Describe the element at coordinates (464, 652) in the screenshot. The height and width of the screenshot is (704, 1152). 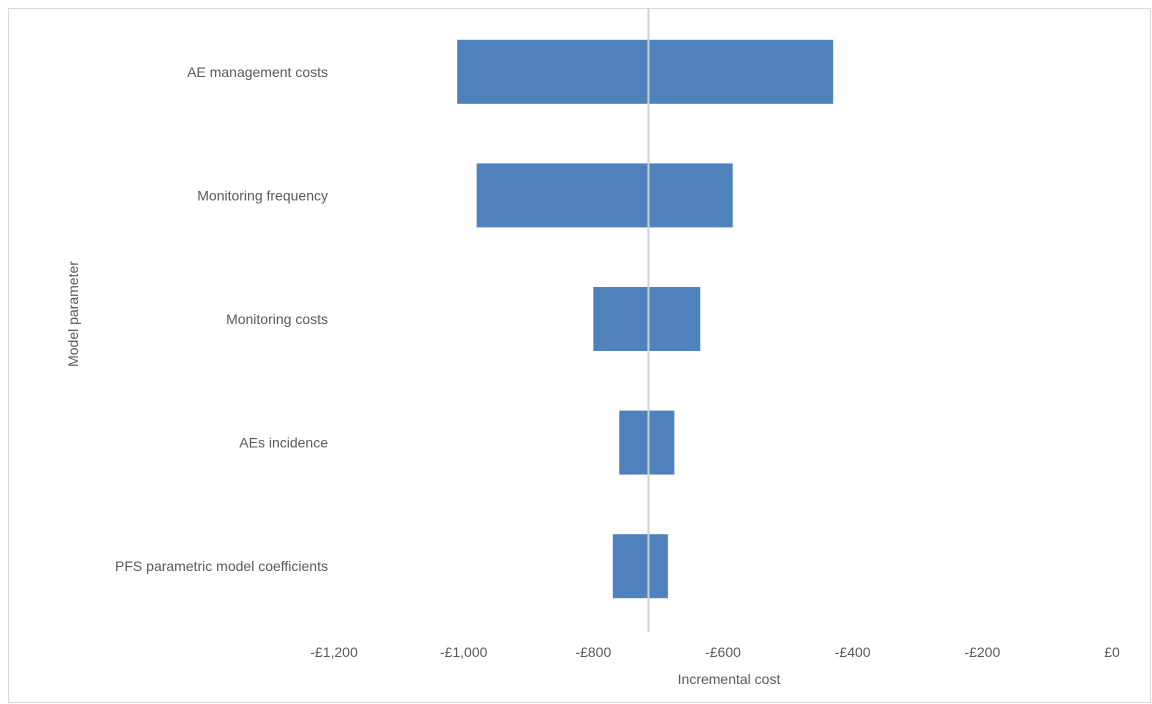
I see `x-tick-label: -£1,000` at that location.